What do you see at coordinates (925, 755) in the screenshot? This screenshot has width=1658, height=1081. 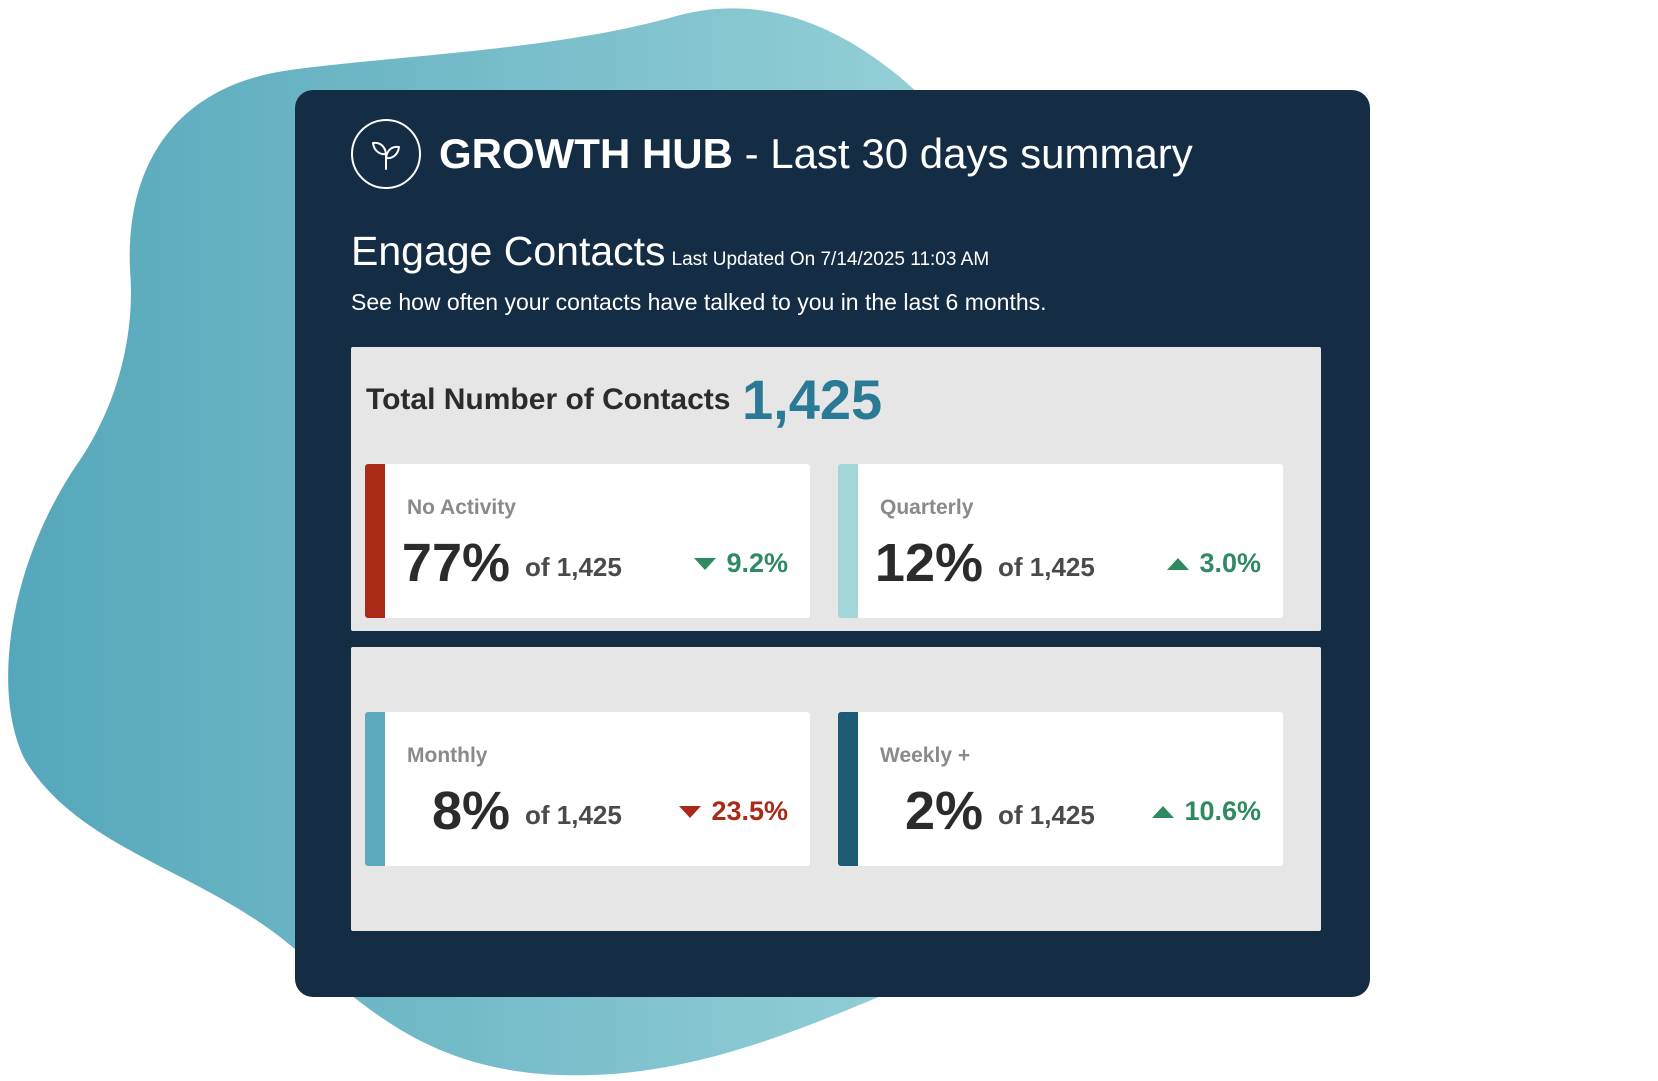 I see `card-label: Weekly +` at bounding box center [925, 755].